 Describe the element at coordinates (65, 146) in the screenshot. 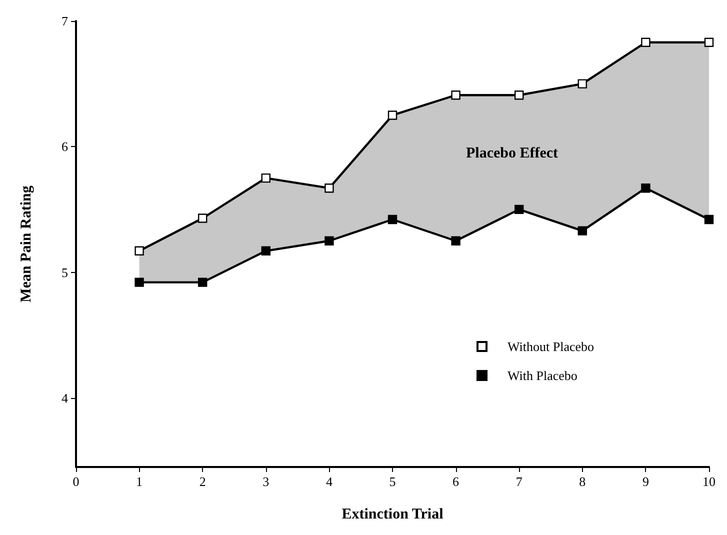

I see `y-tick-label: 6` at that location.